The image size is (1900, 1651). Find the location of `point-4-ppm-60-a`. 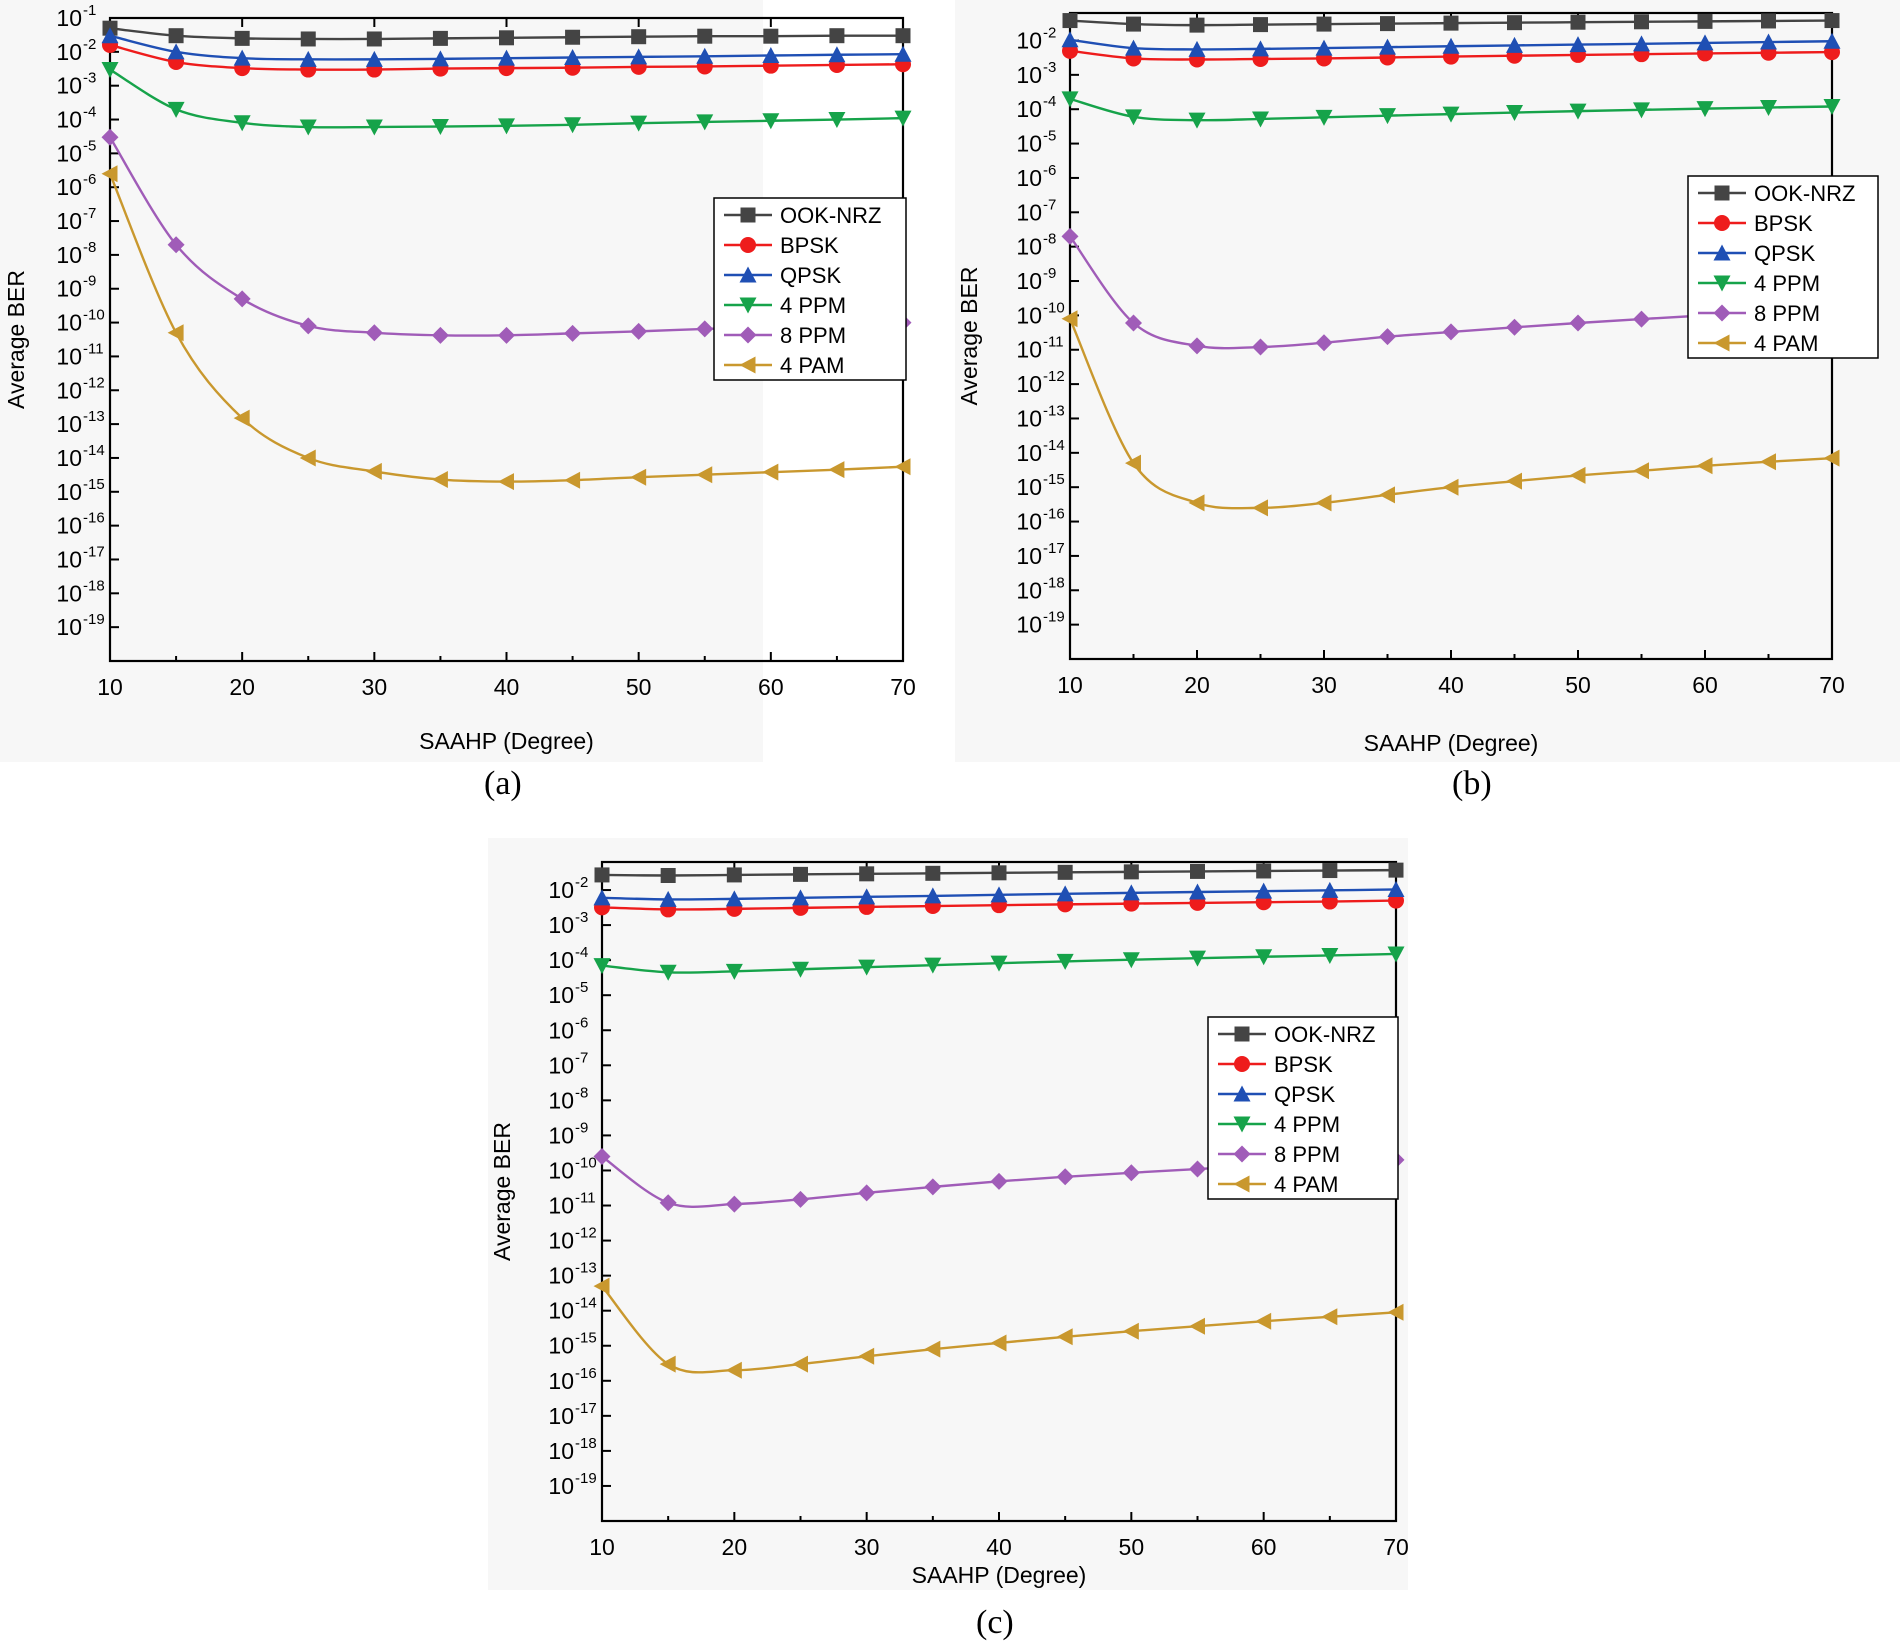

point-4-ppm-60-a is located at coordinates (771, 121).